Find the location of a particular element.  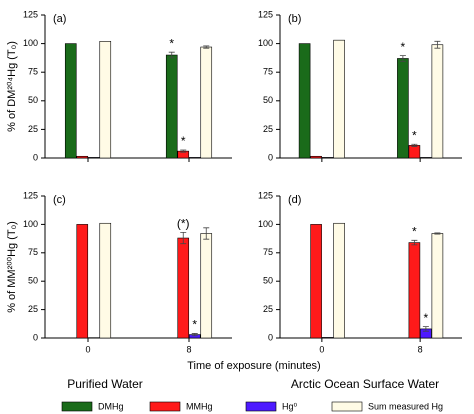

y-axis-title: % of DM²⁰⁴Hg (T₀) is located at coordinates (12, 86).